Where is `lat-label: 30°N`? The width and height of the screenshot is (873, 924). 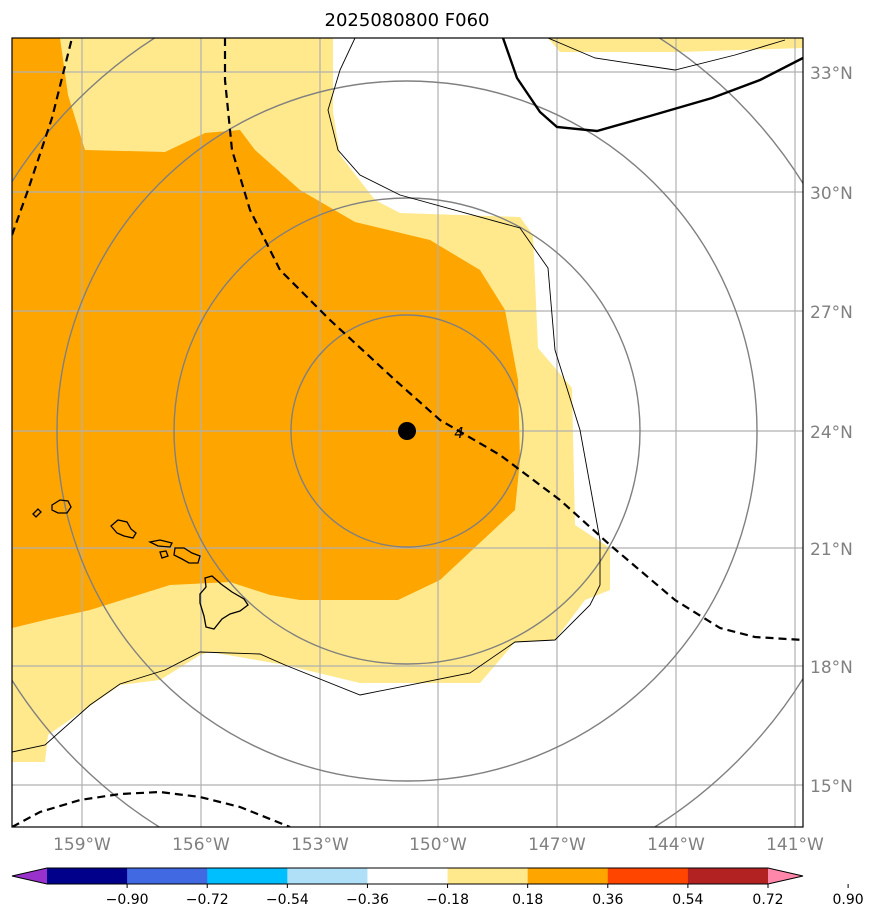
lat-label: 30°N is located at coordinates (831, 194).